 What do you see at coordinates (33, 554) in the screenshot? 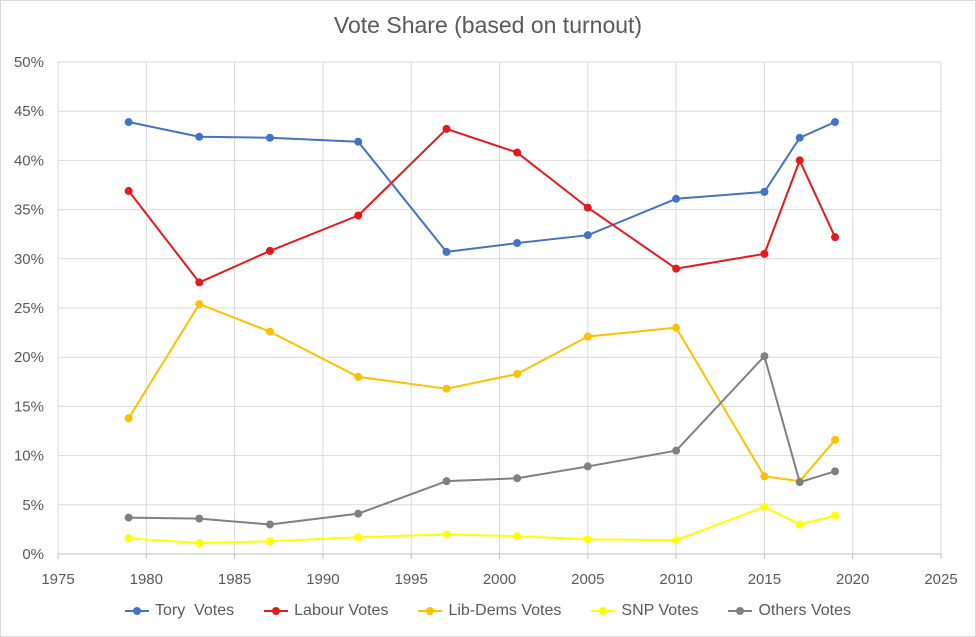
I see `y-tick-label: 0%` at bounding box center [33, 554].